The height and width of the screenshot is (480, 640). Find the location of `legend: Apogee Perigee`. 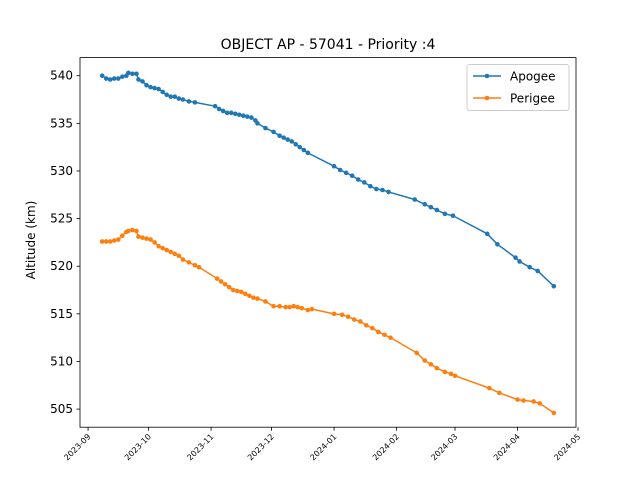

legend: Apogee Perigee is located at coordinates (518, 87).